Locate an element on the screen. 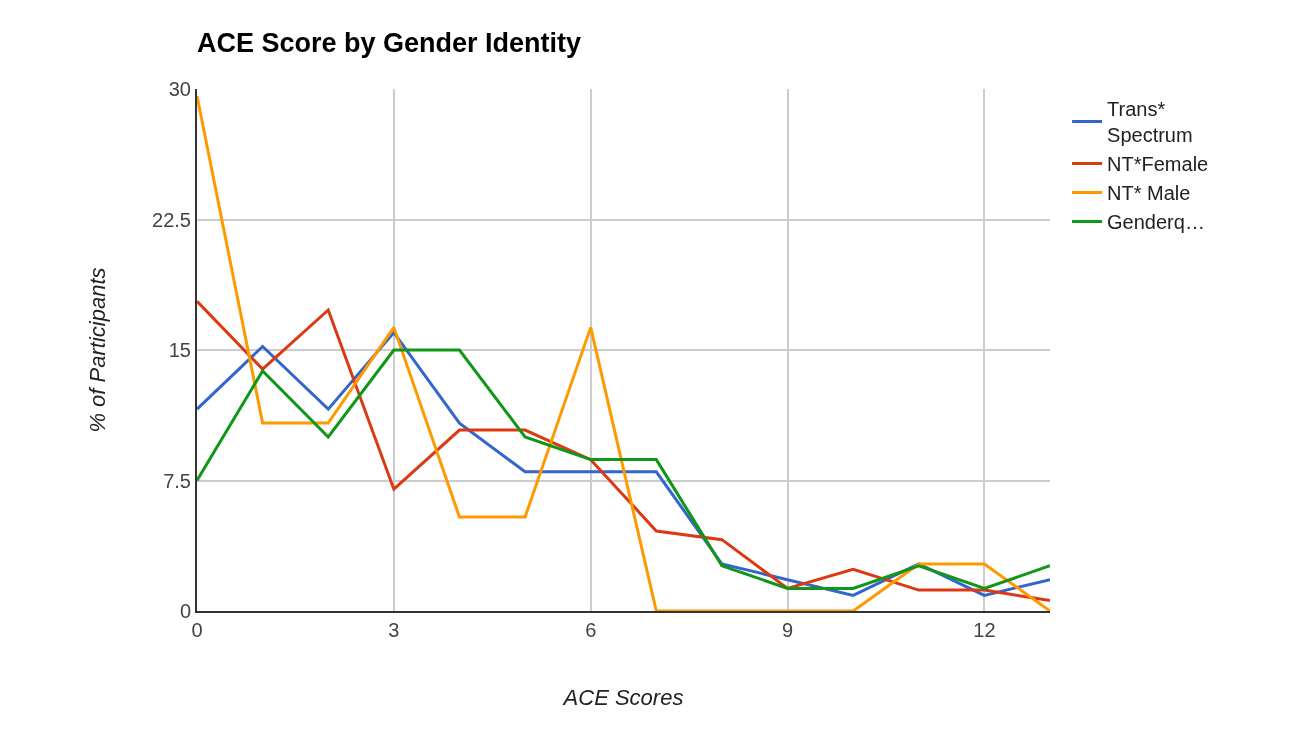 This screenshot has width=1291, height=729. y-tick-label: 15 is located at coordinates (179, 350).